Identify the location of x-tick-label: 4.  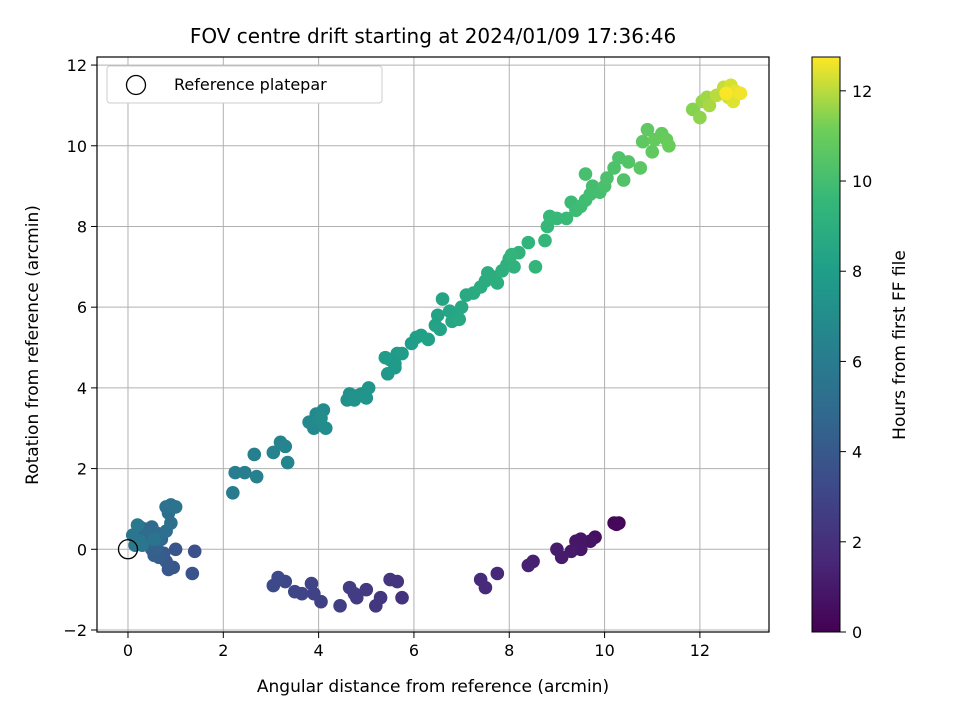
(319, 650).